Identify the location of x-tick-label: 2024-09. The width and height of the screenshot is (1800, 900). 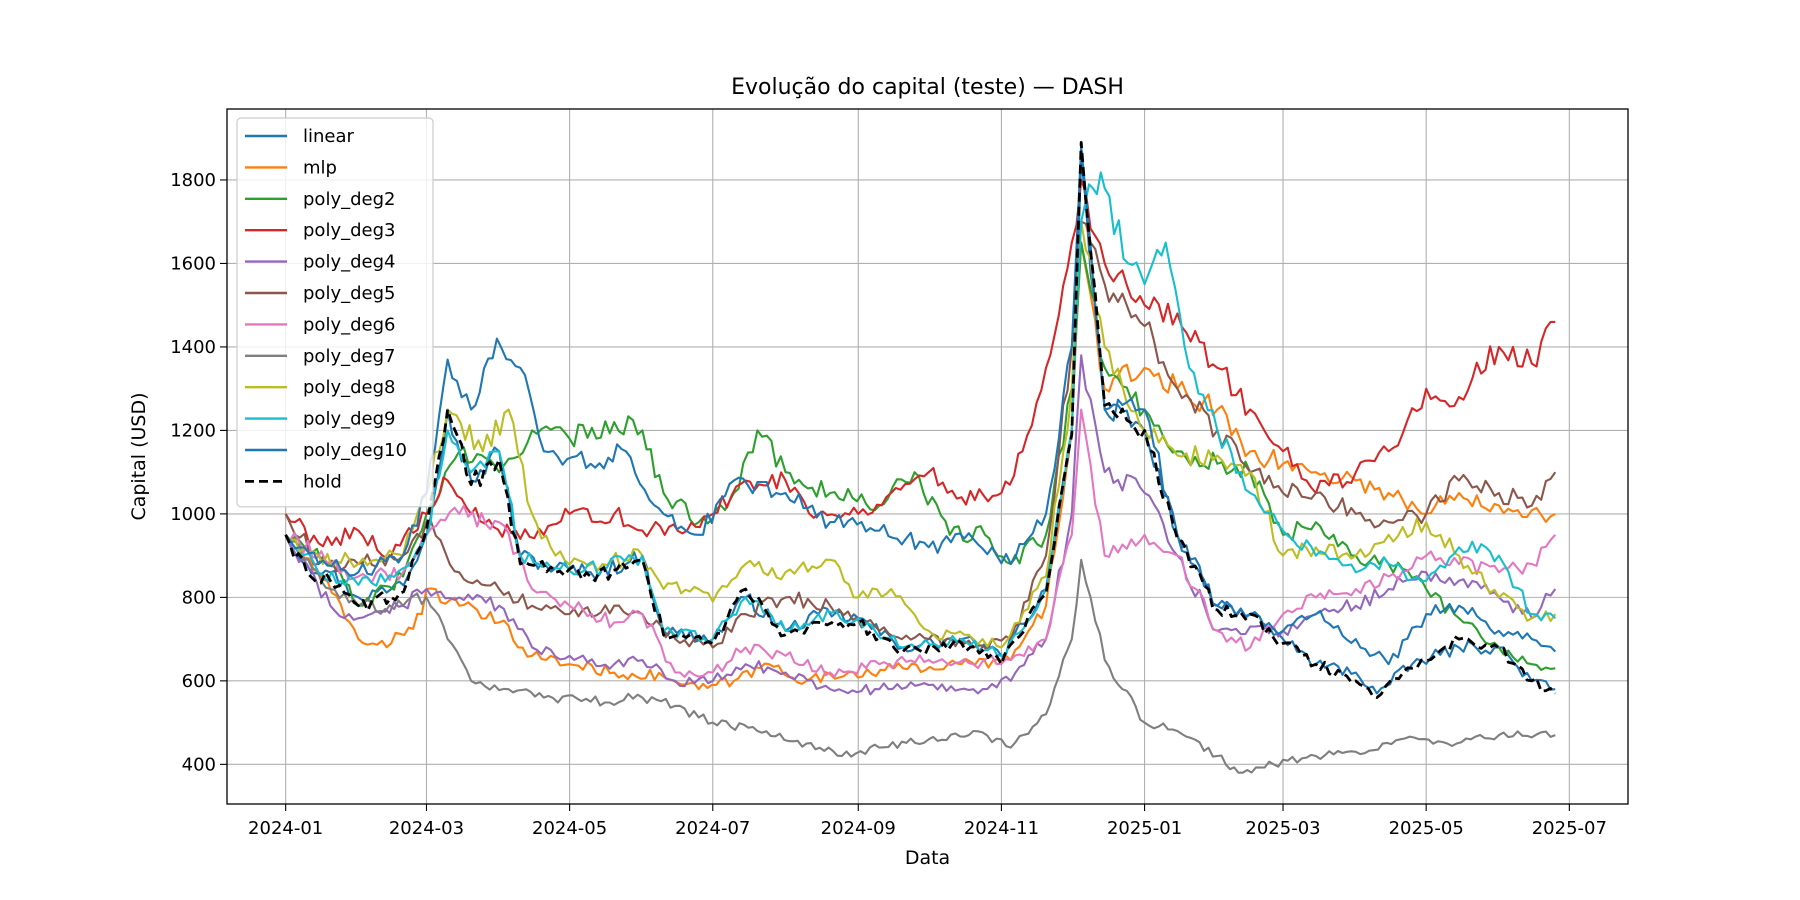
(858, 828).